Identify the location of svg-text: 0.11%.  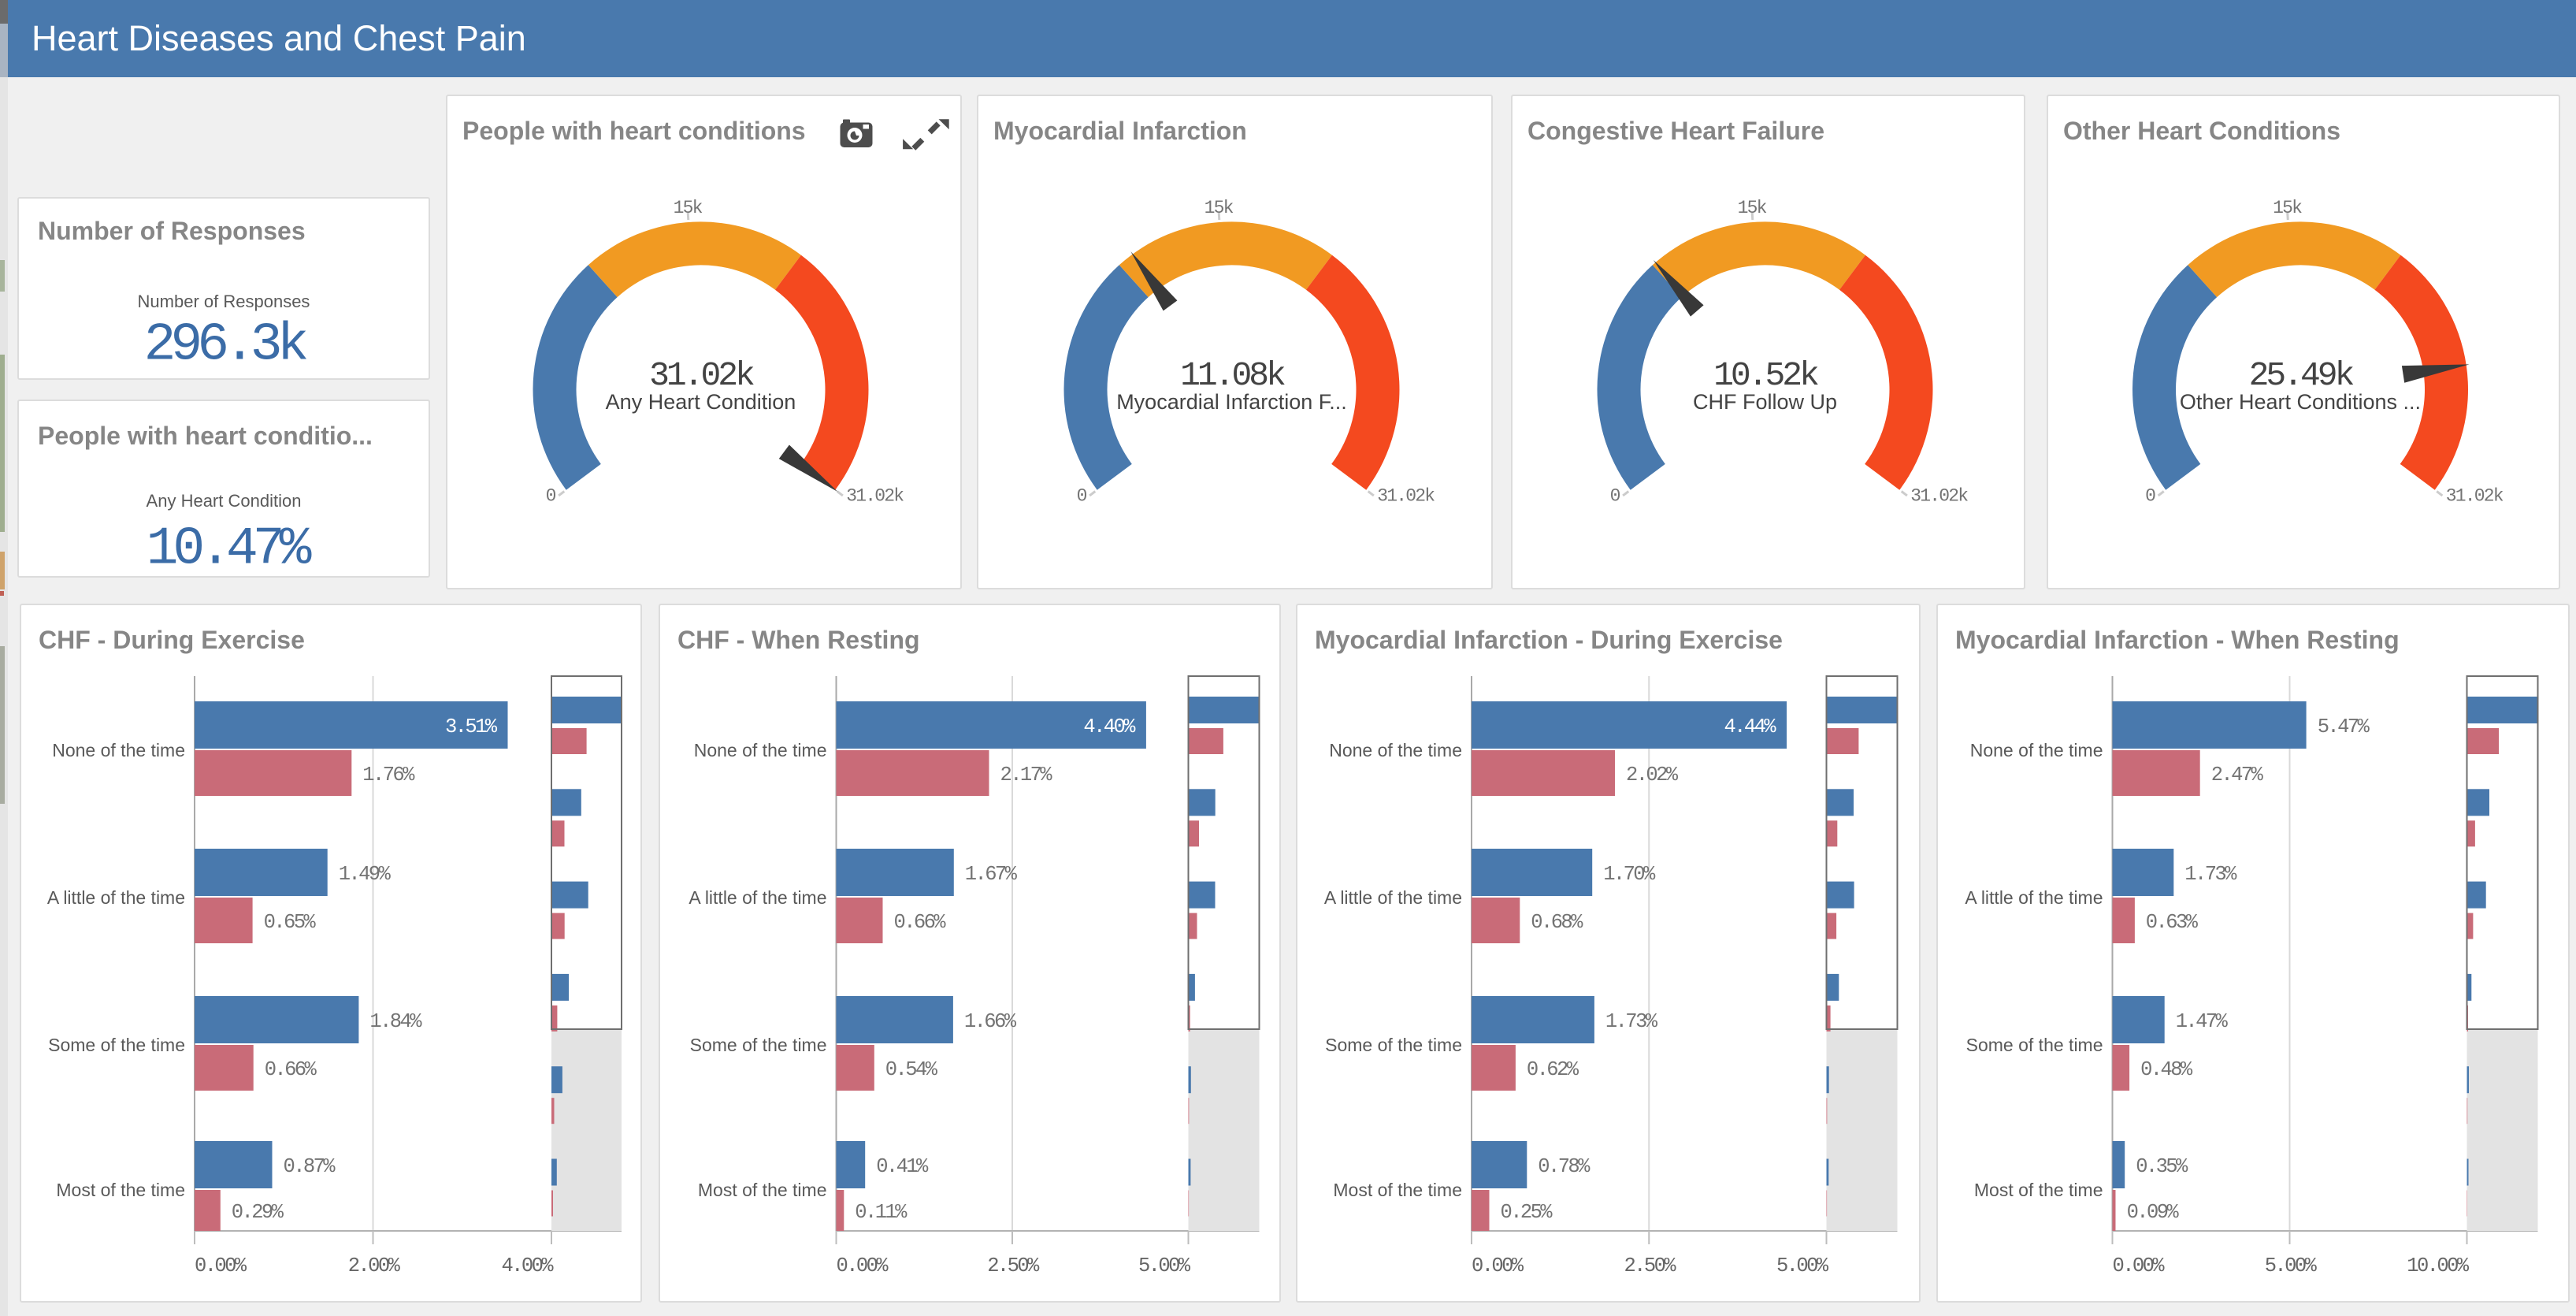
(881, 1212).